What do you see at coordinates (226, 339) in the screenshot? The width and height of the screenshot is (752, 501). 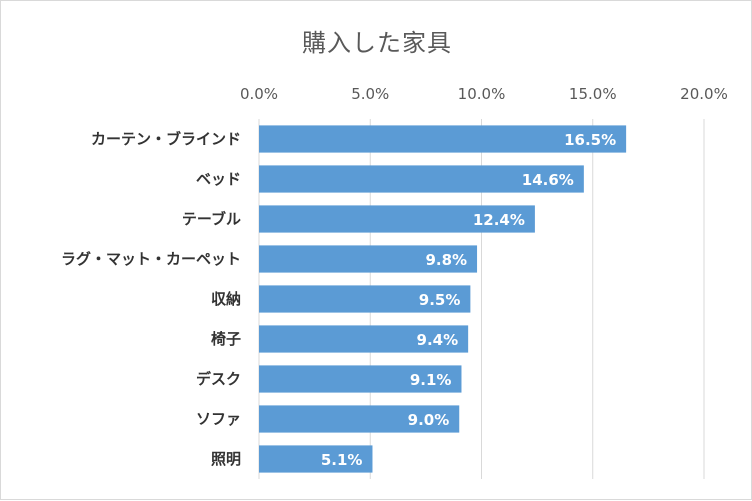 I see `category-label: 椅子` at bounding box center [226, 339].